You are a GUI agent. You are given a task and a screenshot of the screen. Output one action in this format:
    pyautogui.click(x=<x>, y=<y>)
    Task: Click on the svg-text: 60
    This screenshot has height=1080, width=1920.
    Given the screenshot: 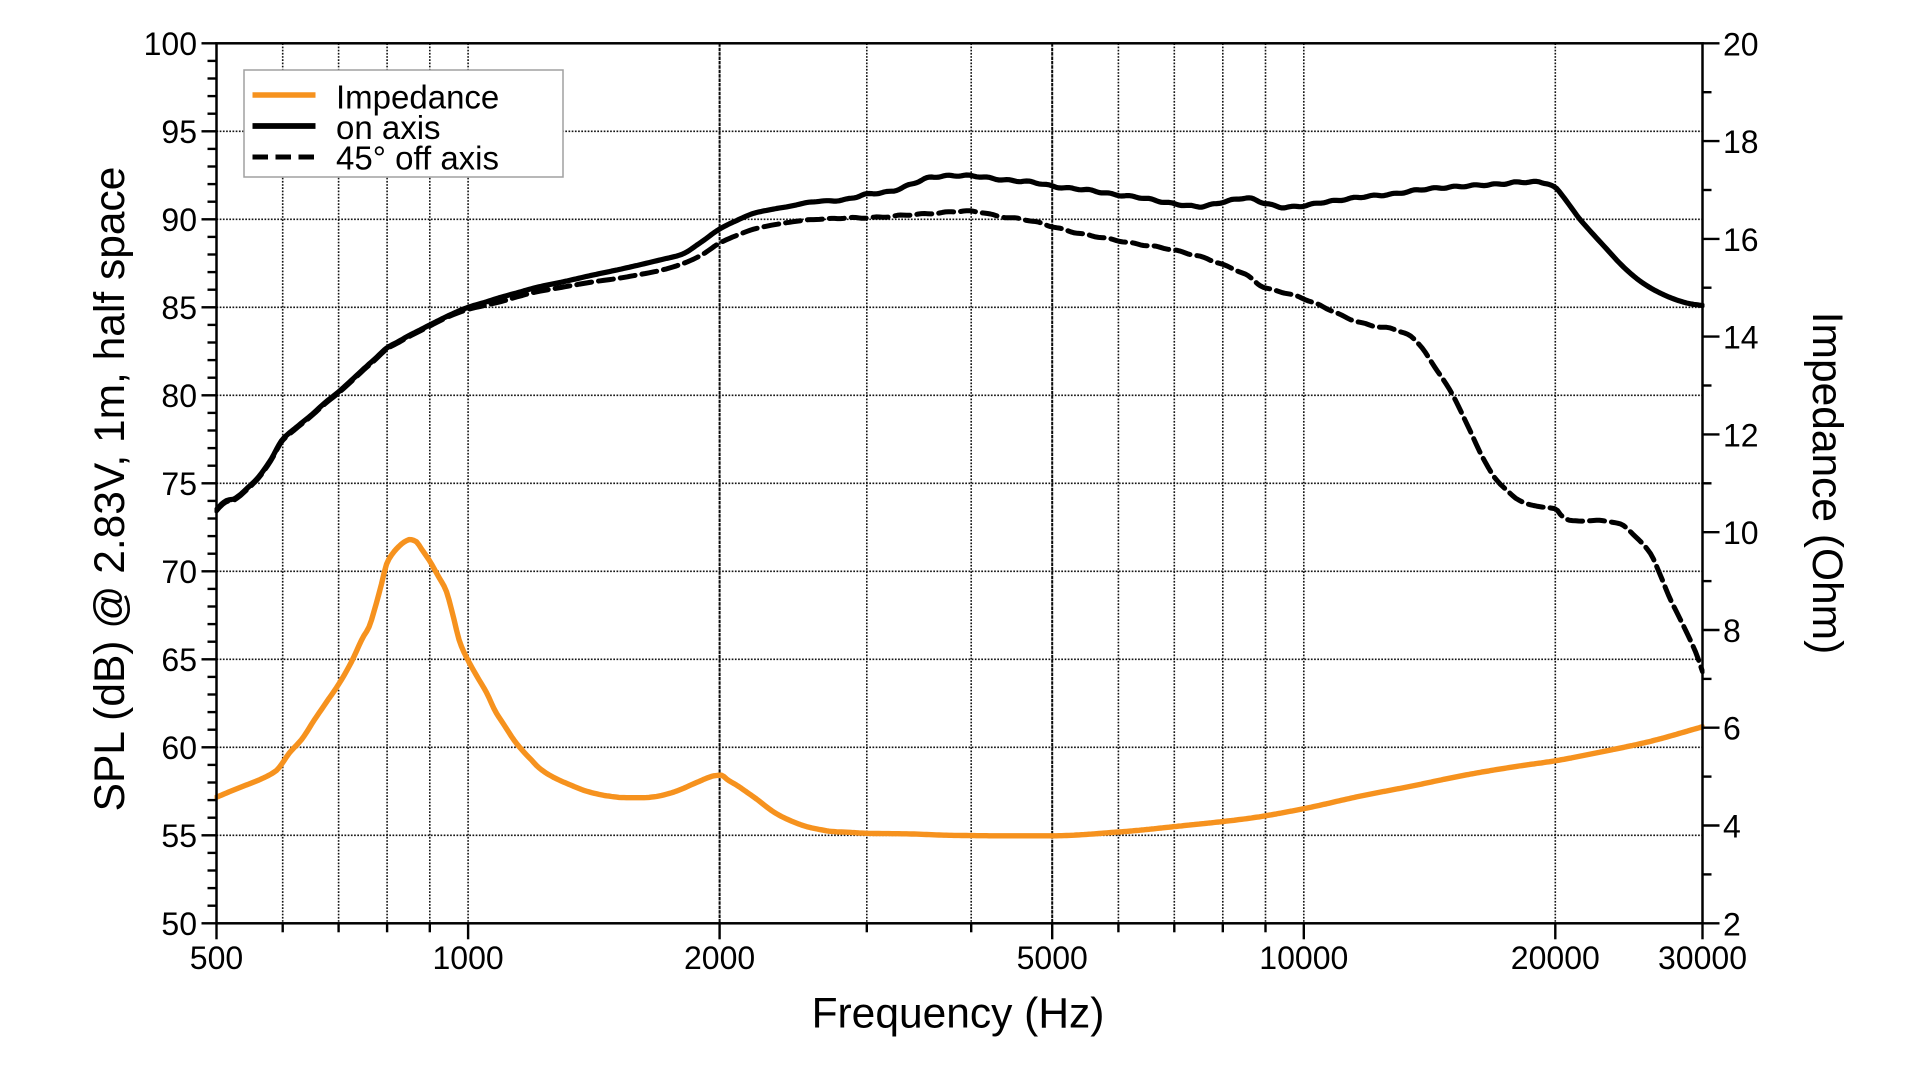 What is the action you would take?
    pyautogui.click(x=179, y=748)
    